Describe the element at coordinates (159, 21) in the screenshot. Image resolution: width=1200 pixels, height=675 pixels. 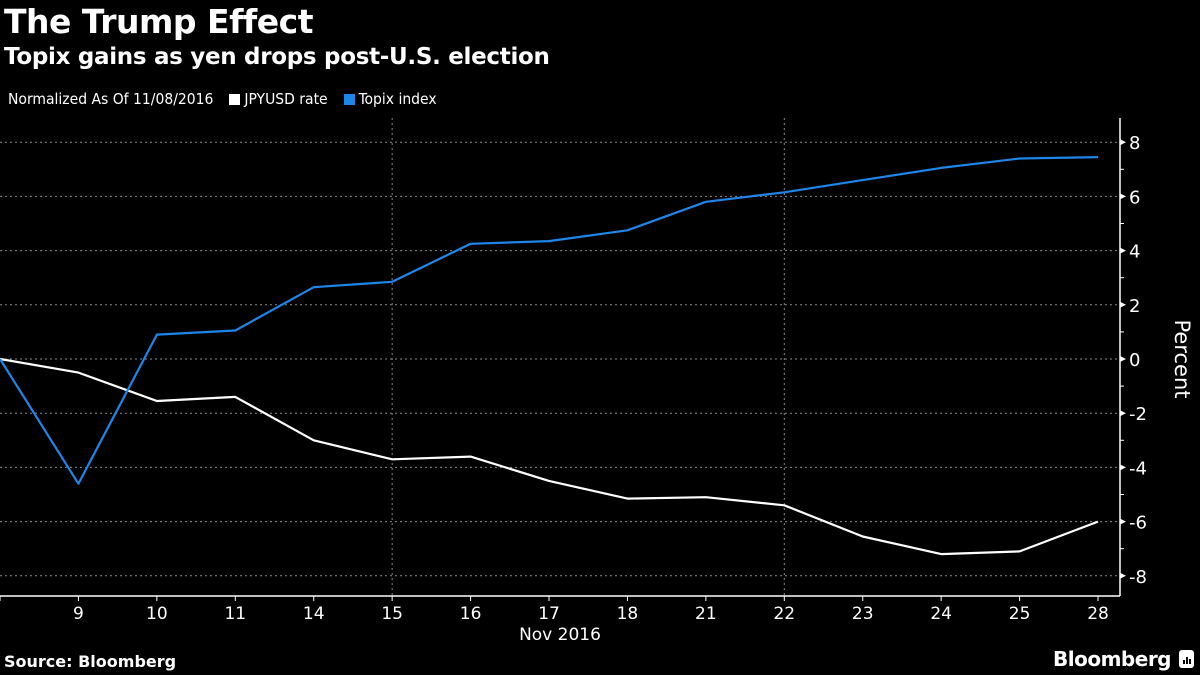
I see `chart-title: The Trump Effect` at that location.